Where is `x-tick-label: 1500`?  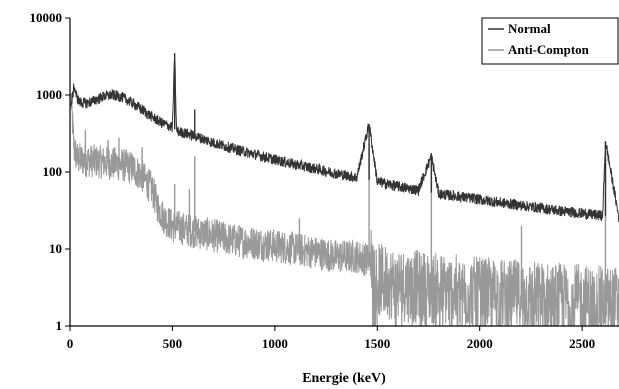 x-tick-label: 1500 is located at coordinates (377, 343).